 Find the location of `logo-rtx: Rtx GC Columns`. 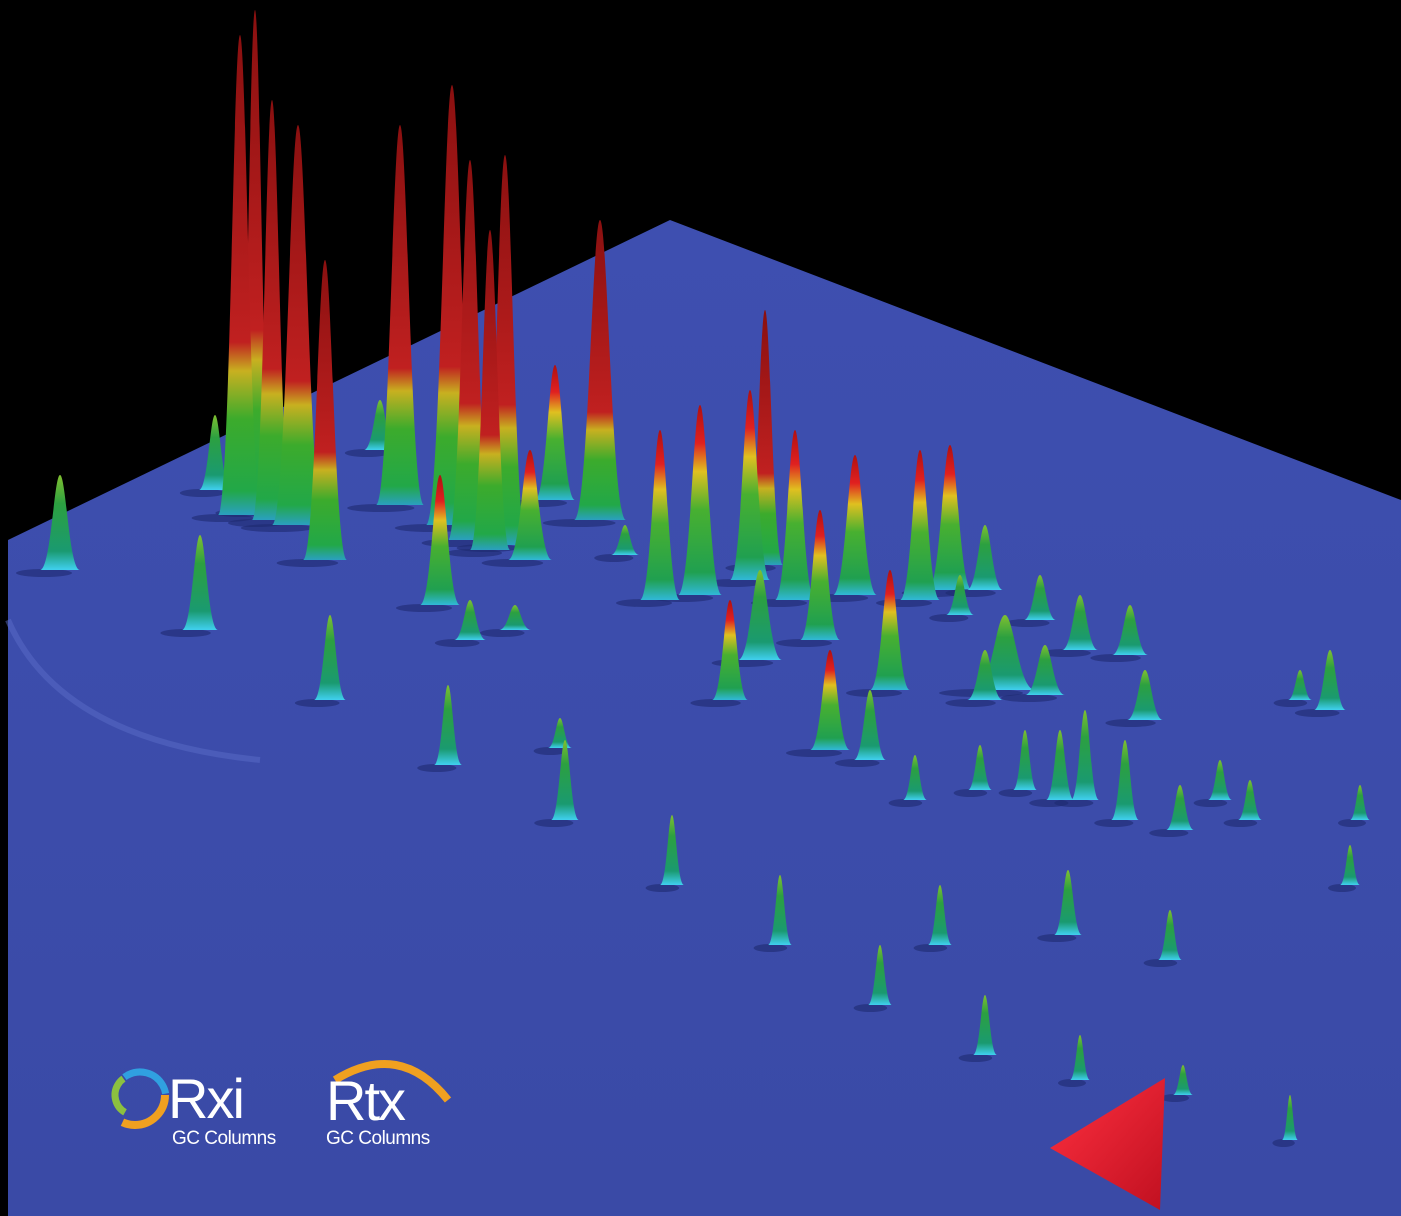

logo-rtx: Rtx GC Columns is located at coordinates (389, 1104).